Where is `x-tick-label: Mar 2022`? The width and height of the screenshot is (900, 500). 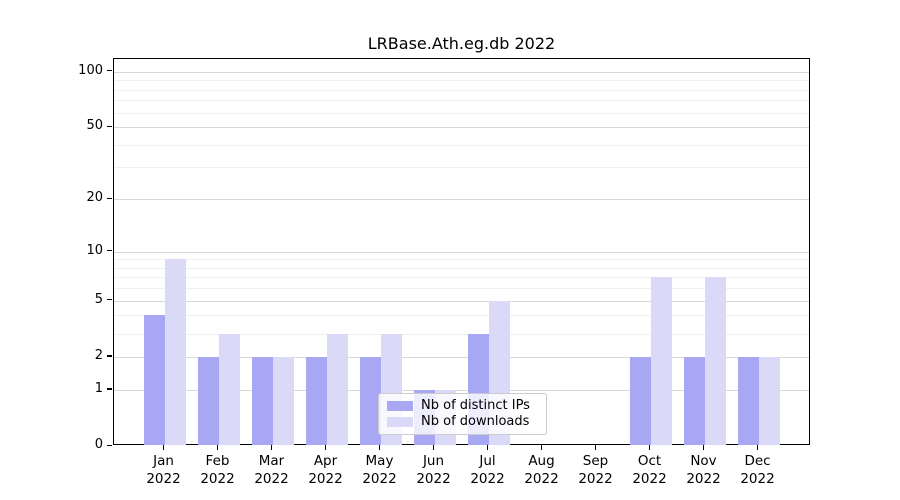 x-tick-label: Mar 2022 is located at coordinates (271, 470).